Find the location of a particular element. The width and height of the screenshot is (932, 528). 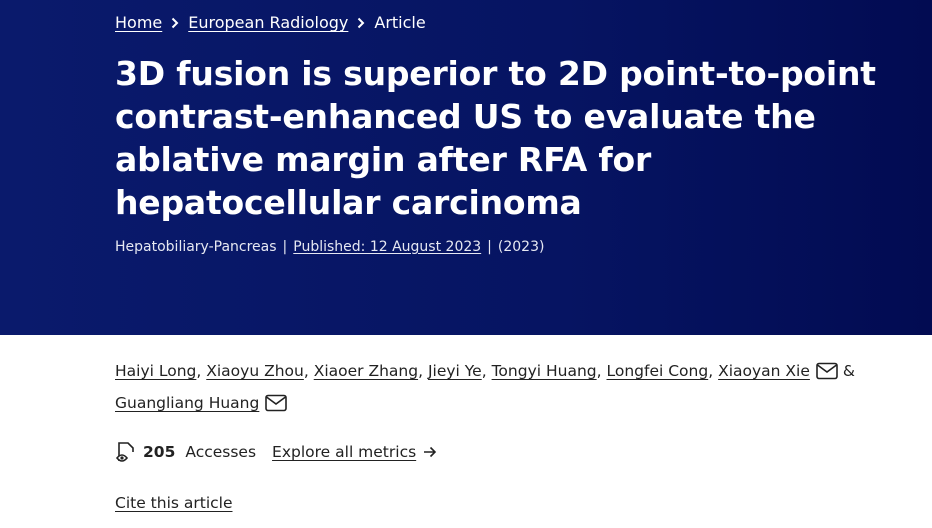

published-date: Published: 12 August 2023 is located at coordinates (387, 247).